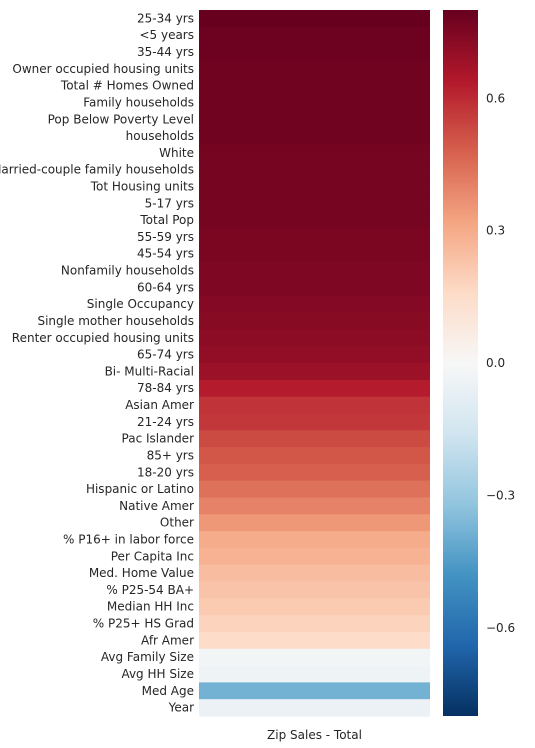 The image size is (535, 748). Describe the element at coordinates (127, 86) in the screenshot. I see `row-tick-label: Total # Homes Owned` at that location.